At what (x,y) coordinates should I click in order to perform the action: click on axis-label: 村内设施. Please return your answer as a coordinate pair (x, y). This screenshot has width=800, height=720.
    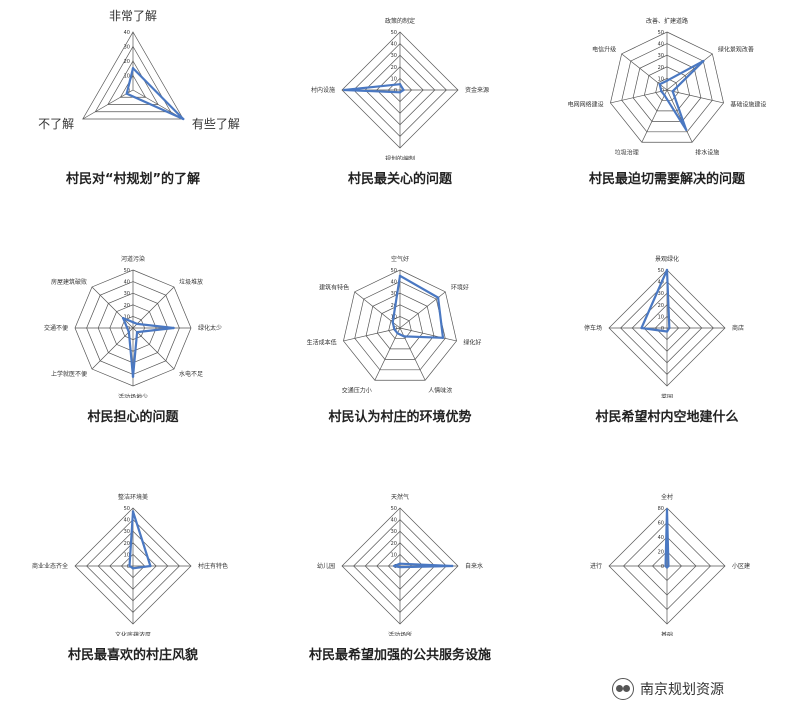
    Looking at the image, I should click on (323, 90).